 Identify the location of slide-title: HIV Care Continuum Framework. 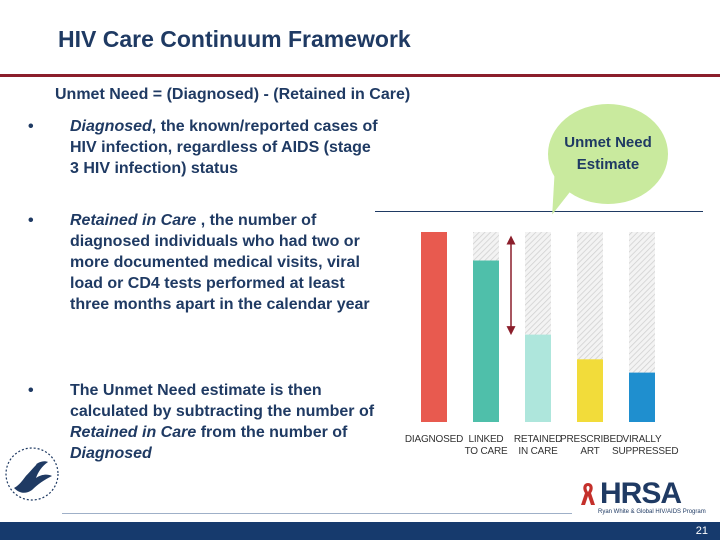
(234, 39).